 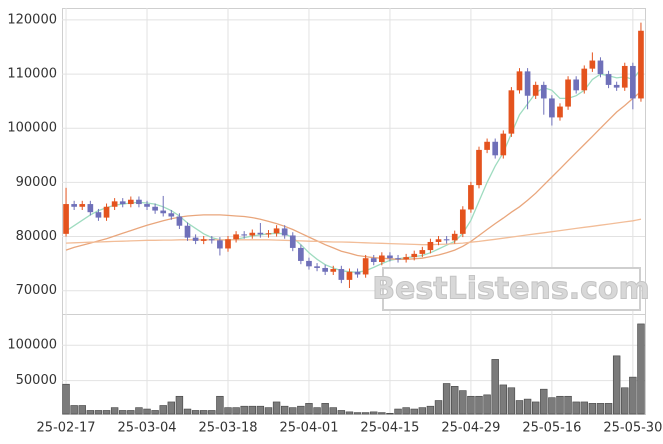 I want to click on x-tick-label: 25-05-30, so click(x=632, y=428).